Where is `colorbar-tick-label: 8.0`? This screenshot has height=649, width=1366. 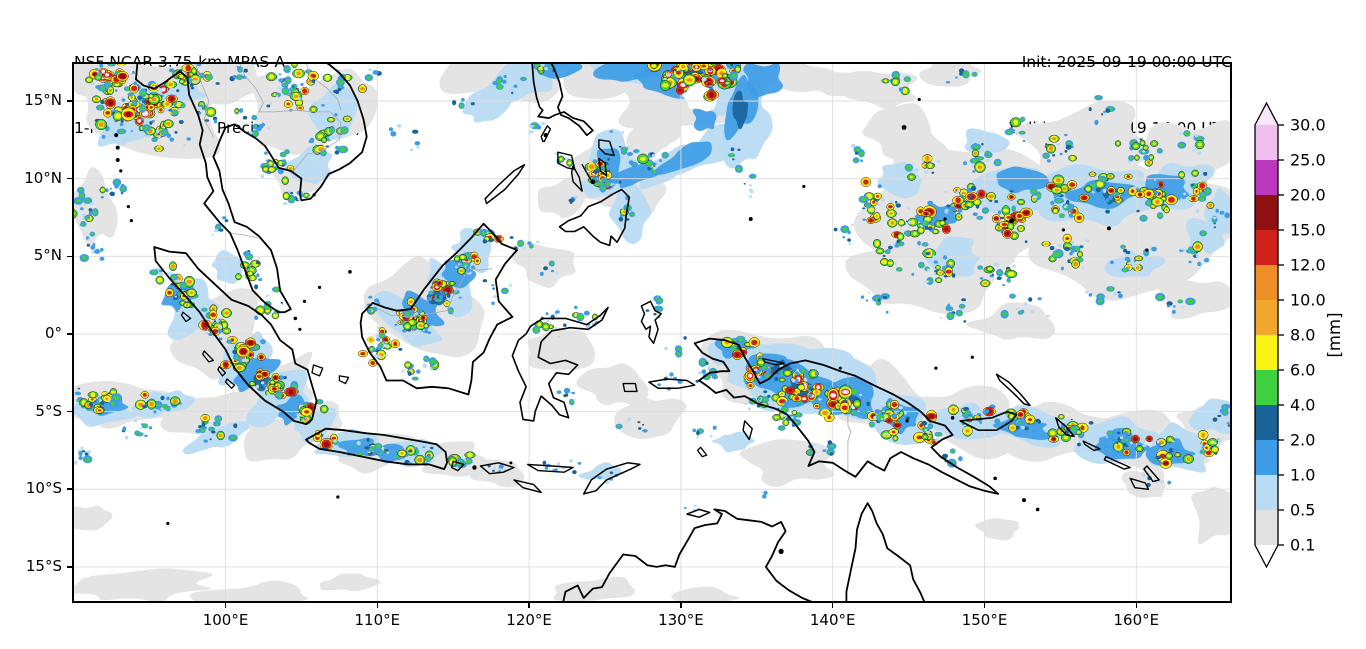 colorbar-tick-label: 8.0 is located at coordinates (1302, 335).